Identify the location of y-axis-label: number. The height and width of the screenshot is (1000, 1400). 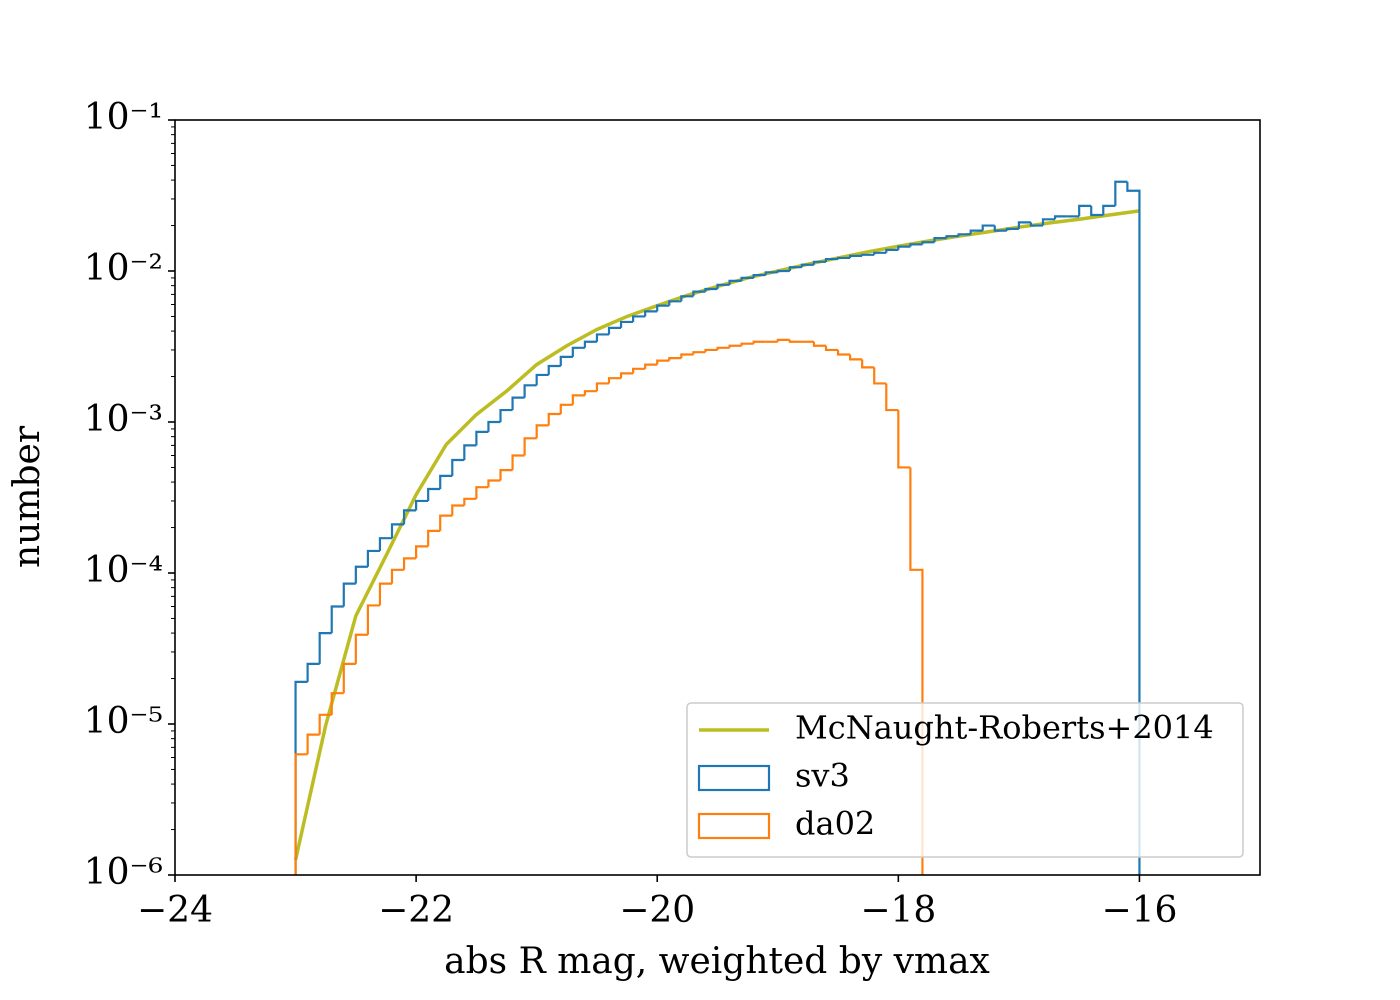
(27, 496).